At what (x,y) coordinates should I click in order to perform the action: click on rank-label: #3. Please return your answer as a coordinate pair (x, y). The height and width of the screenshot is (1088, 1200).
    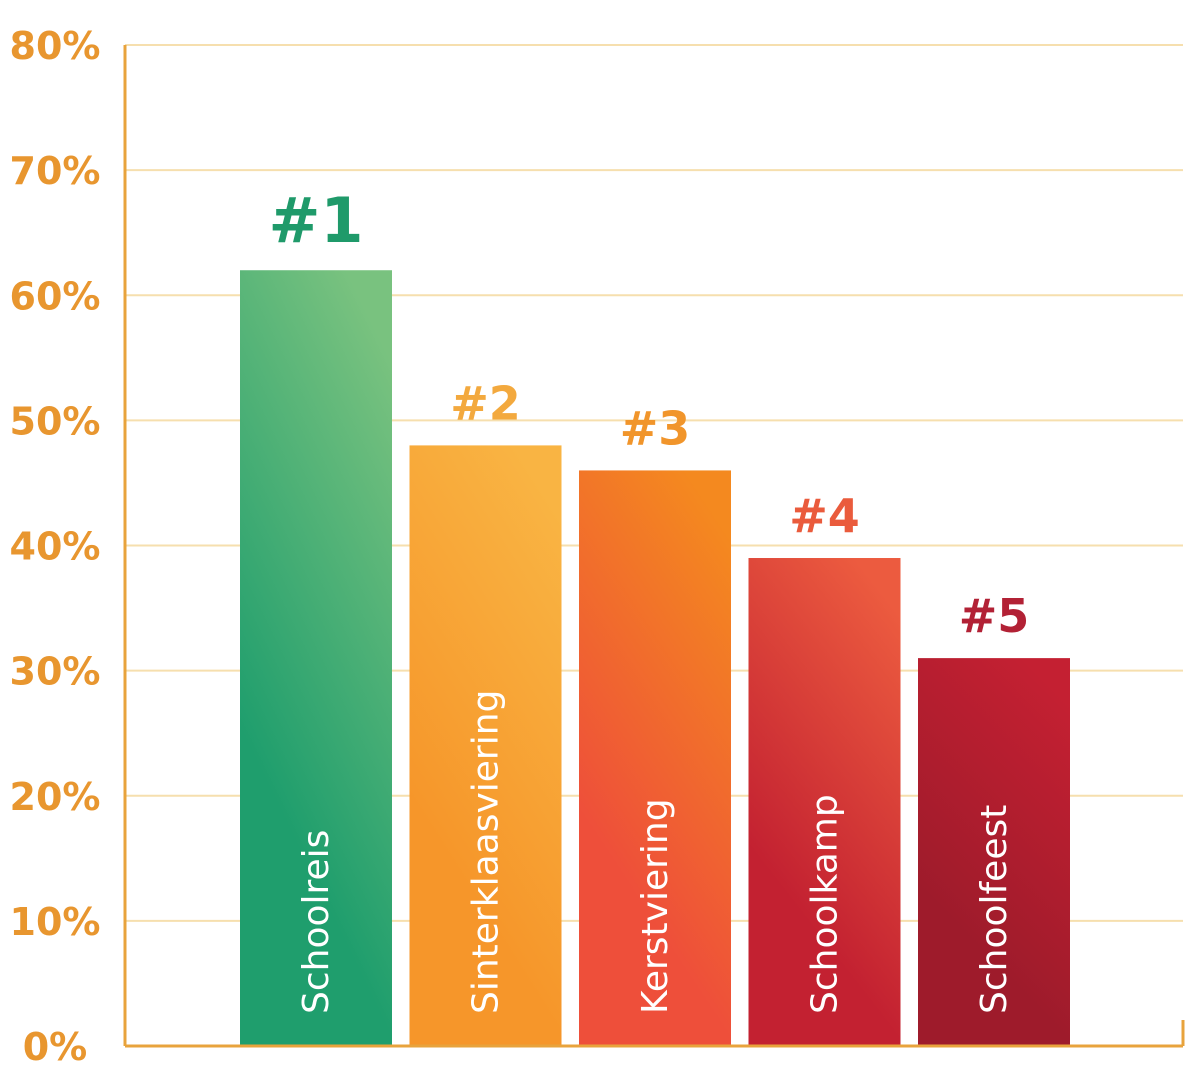
    Looking at the image, I should click on (655, 428).